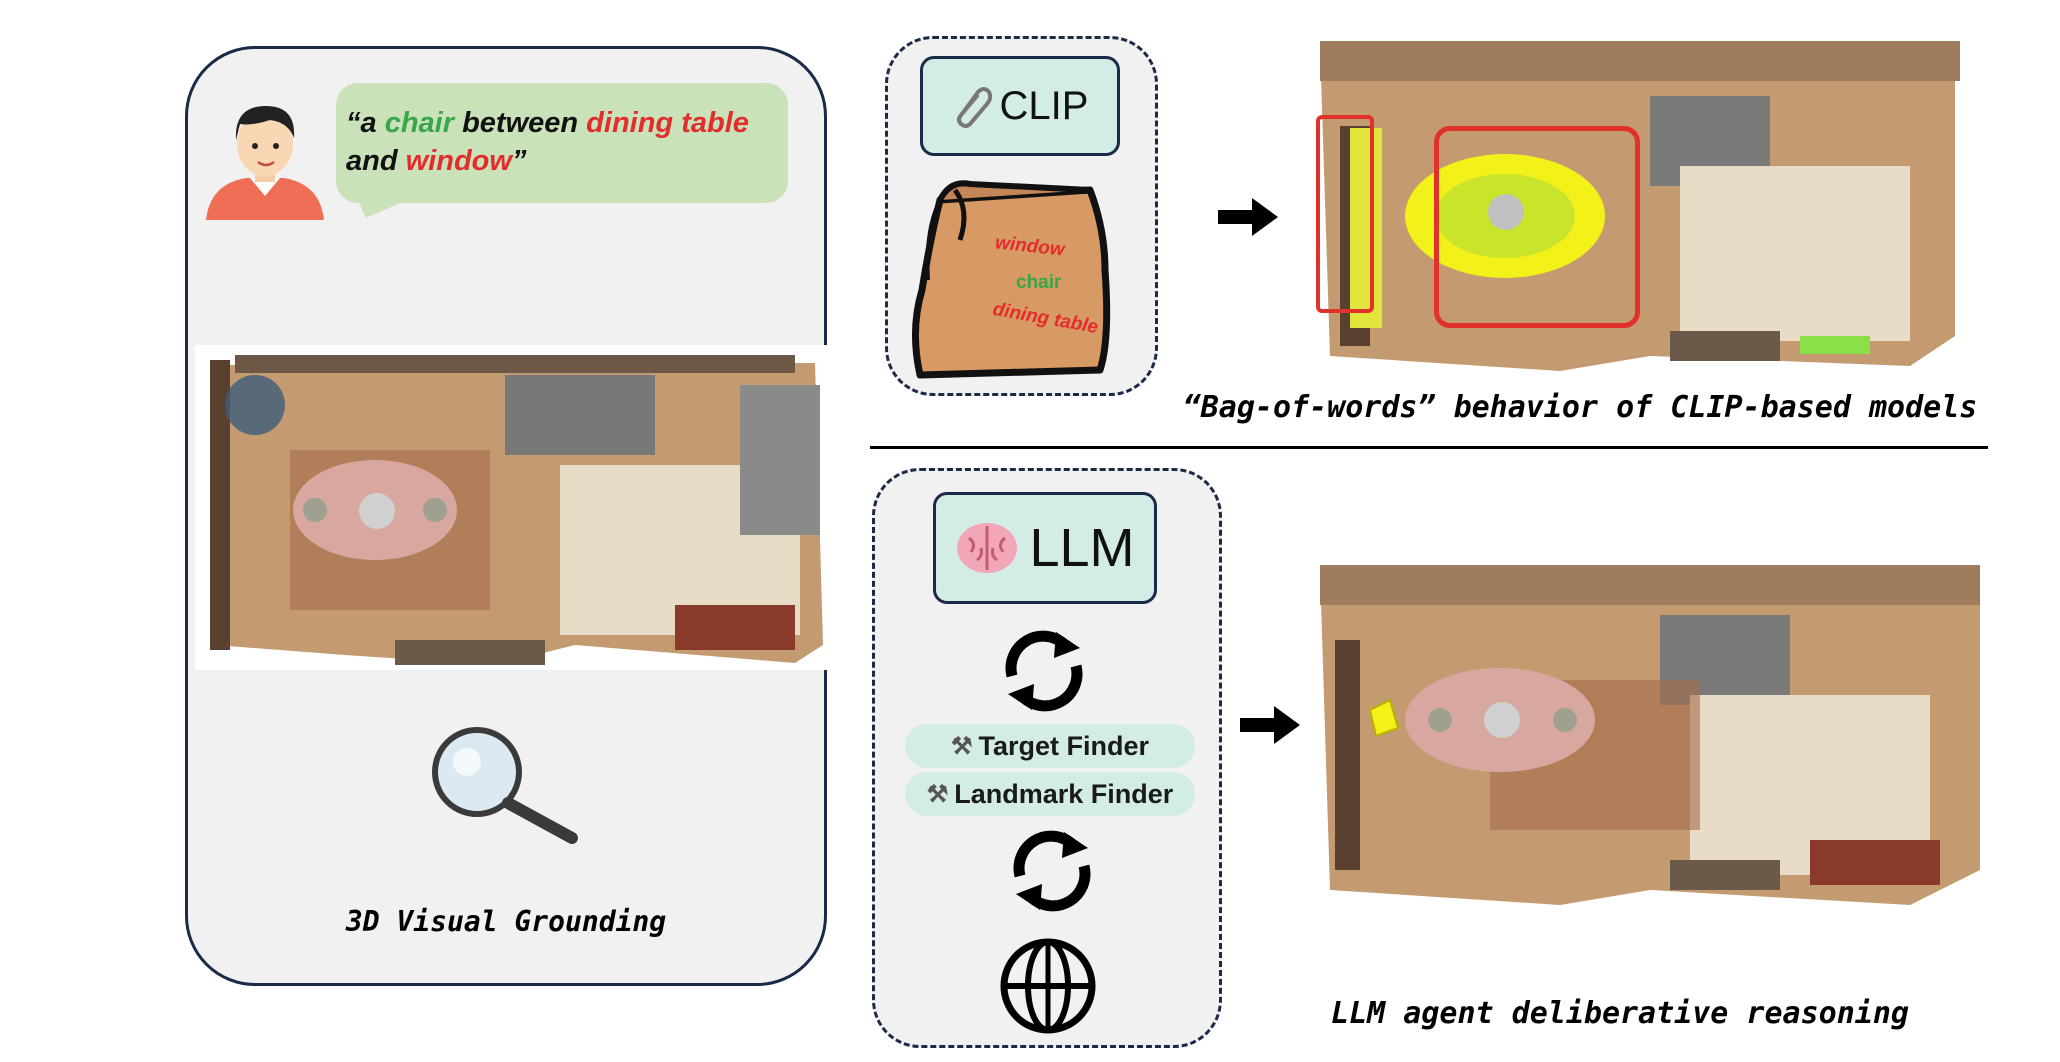 The image size is (2060, 1062). Describe the element at coordinates (519, 161) in the screenshot. I see `query-close: ”` at that location.